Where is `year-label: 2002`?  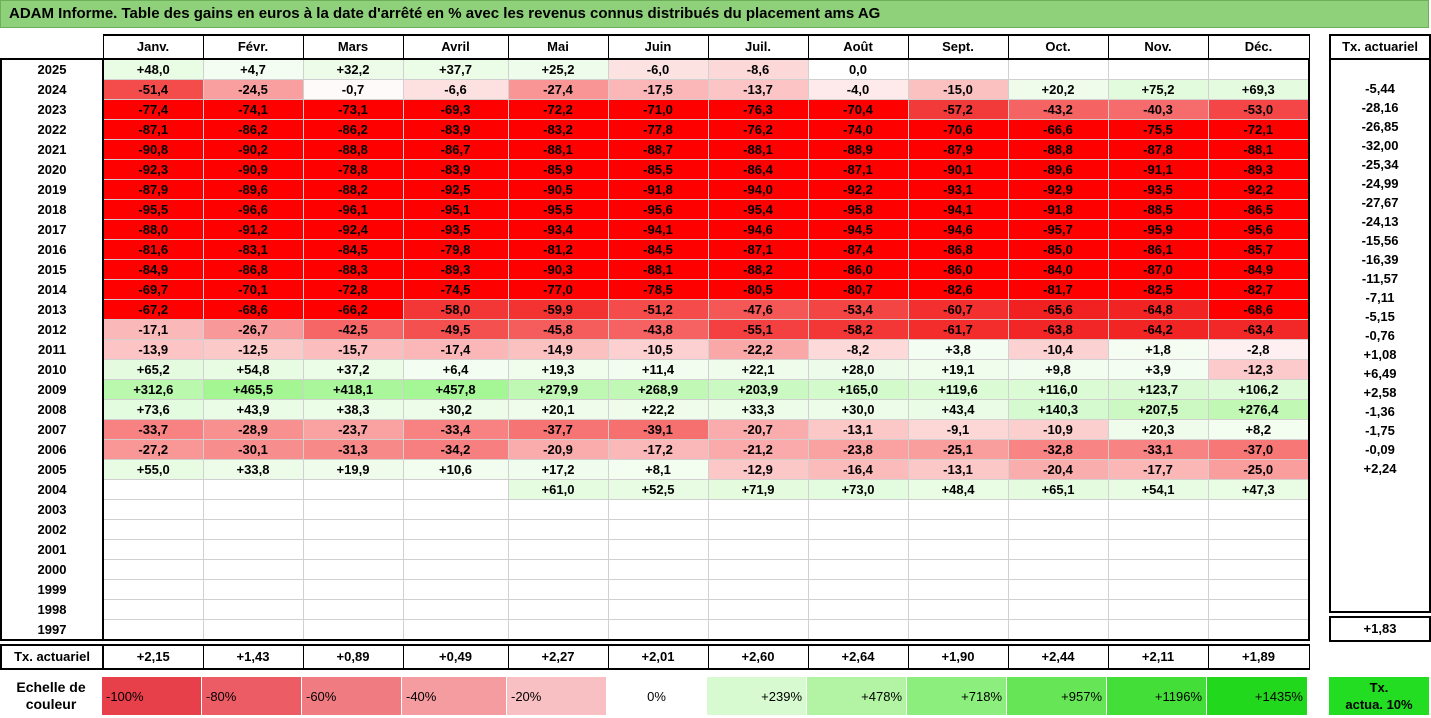
year-label: 2002 is located at coordinates (52, 529).